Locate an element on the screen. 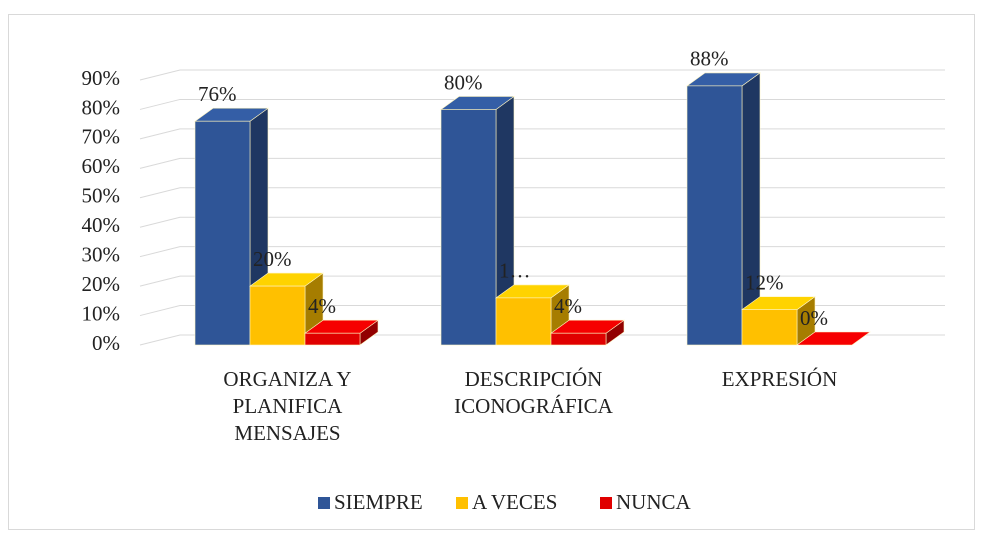  y-tick-label: 60% is located at coordinates (101, 166).